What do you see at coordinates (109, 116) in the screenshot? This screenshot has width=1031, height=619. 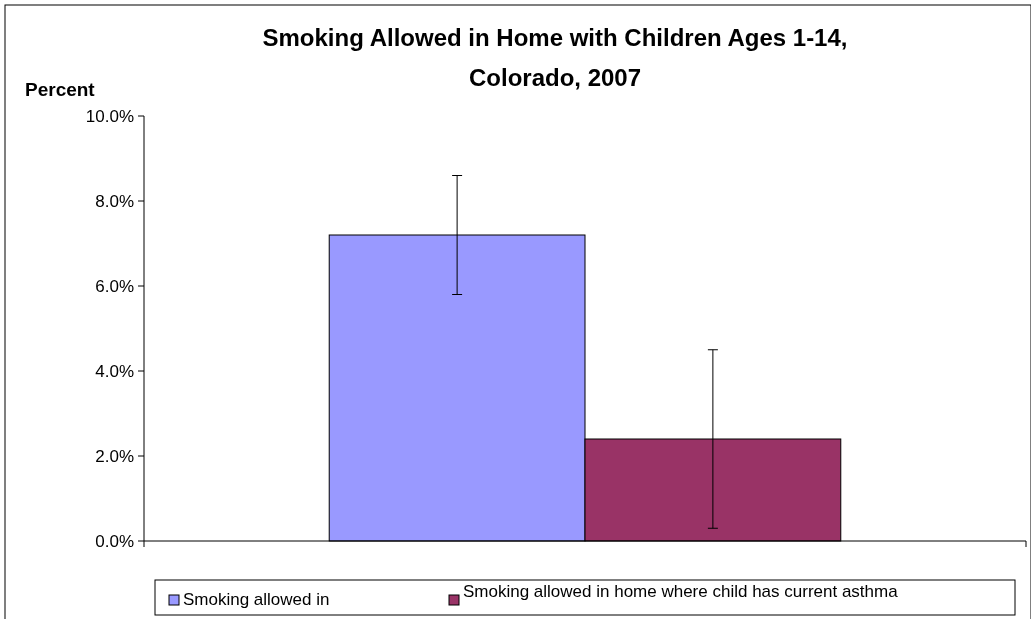 I see `y-tick-label: 10.0%` at bounding box center [109, 116].